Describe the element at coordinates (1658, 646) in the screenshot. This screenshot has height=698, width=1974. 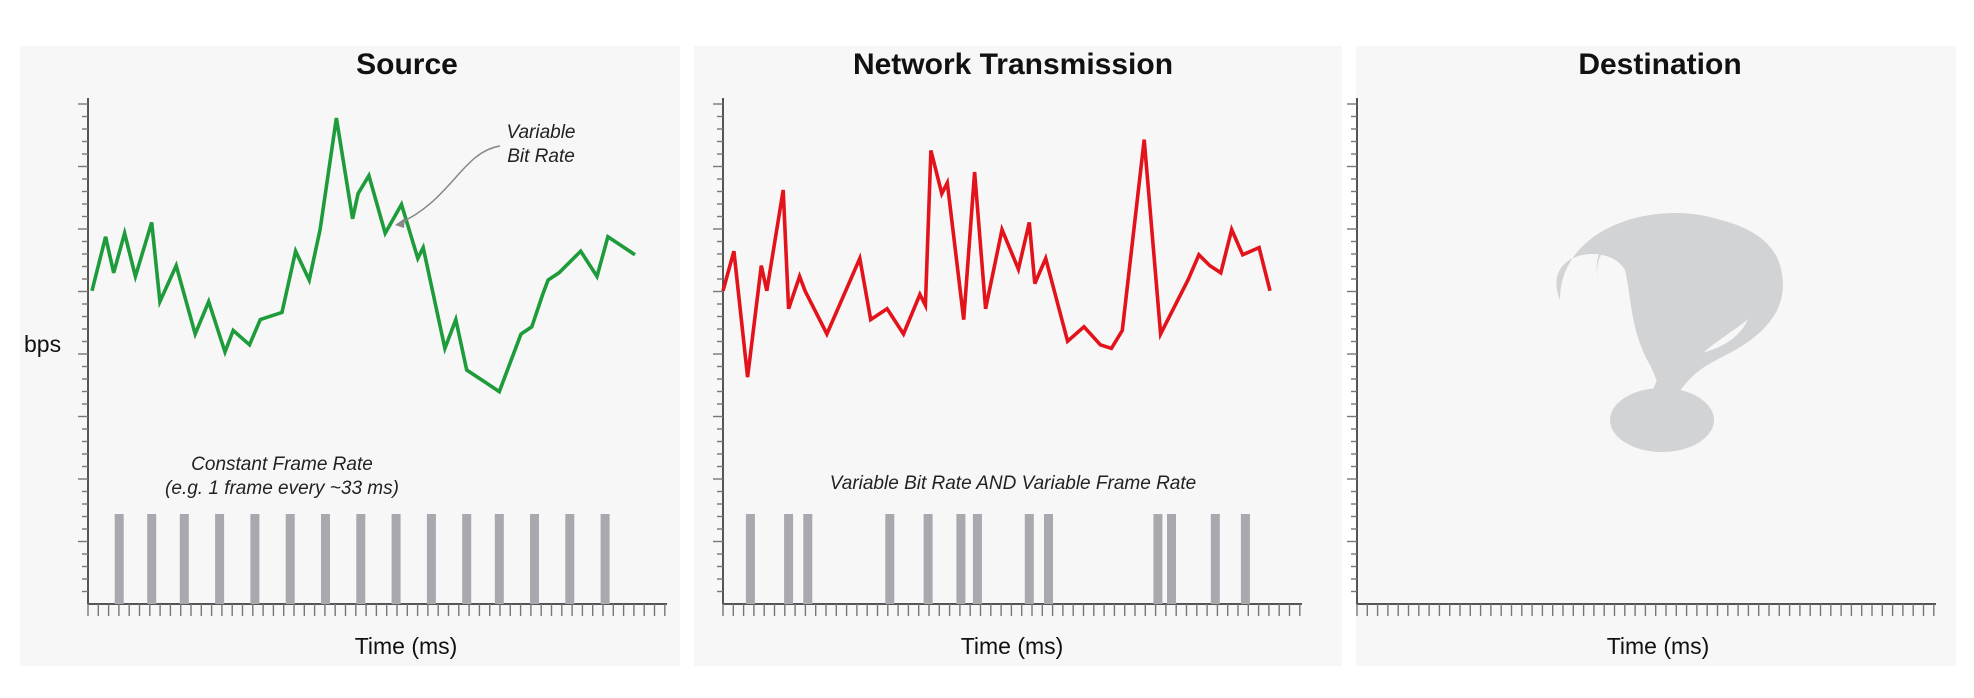
I see `x-axis-label-destination: Time (ms)` at that location.